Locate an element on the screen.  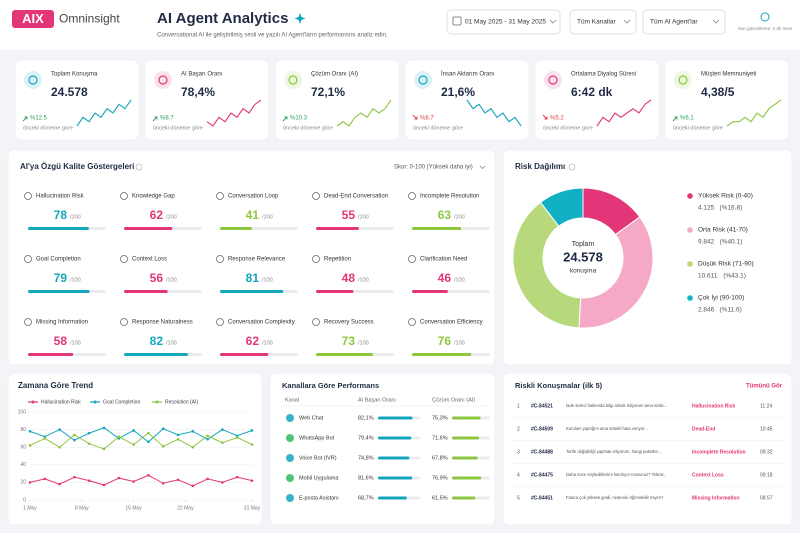
metric-value: 73 is located at coordinates (349, 341).